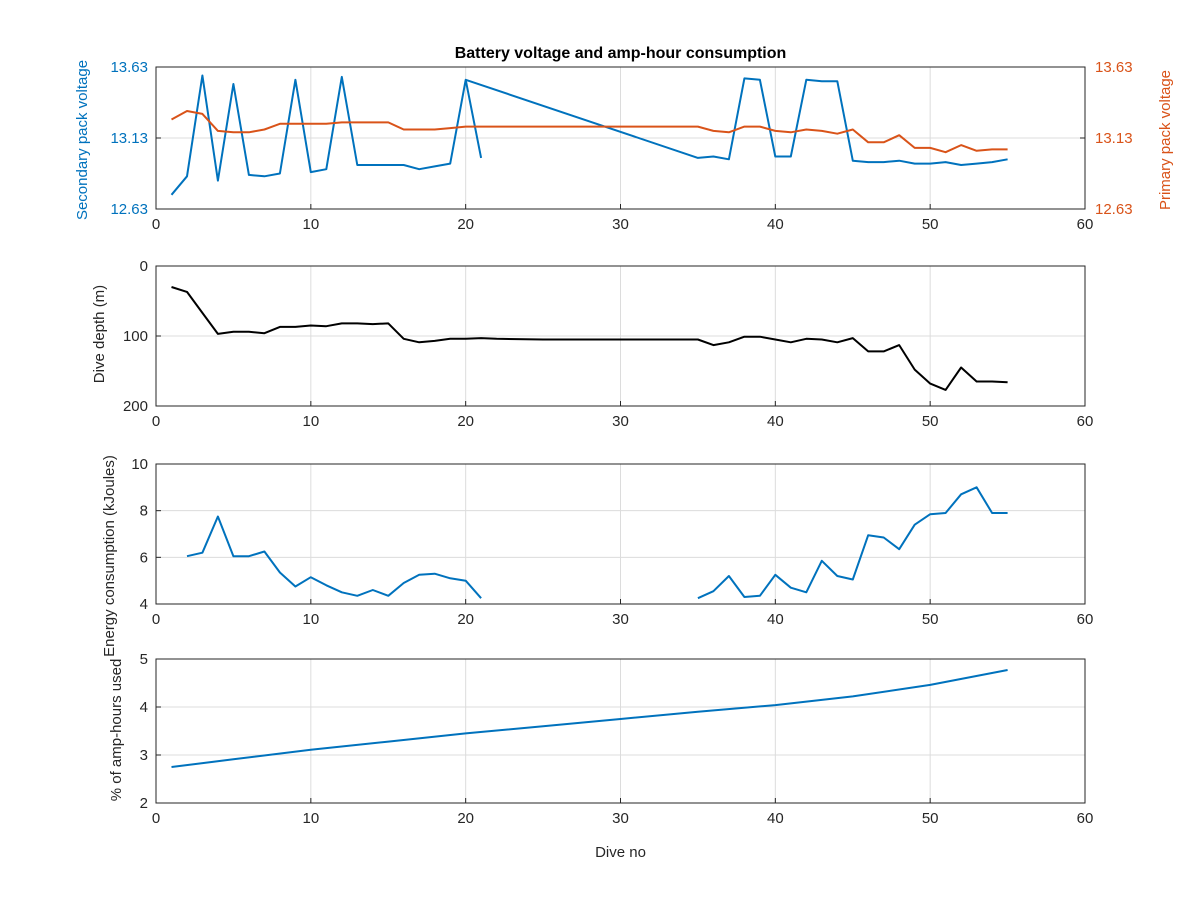 The height and width of the screenshot is (900, 1200). Describe the element at coordinates (1165, 140) in the screenshot. I see `y-right-axis-label: Primary pack voltage` at that location.